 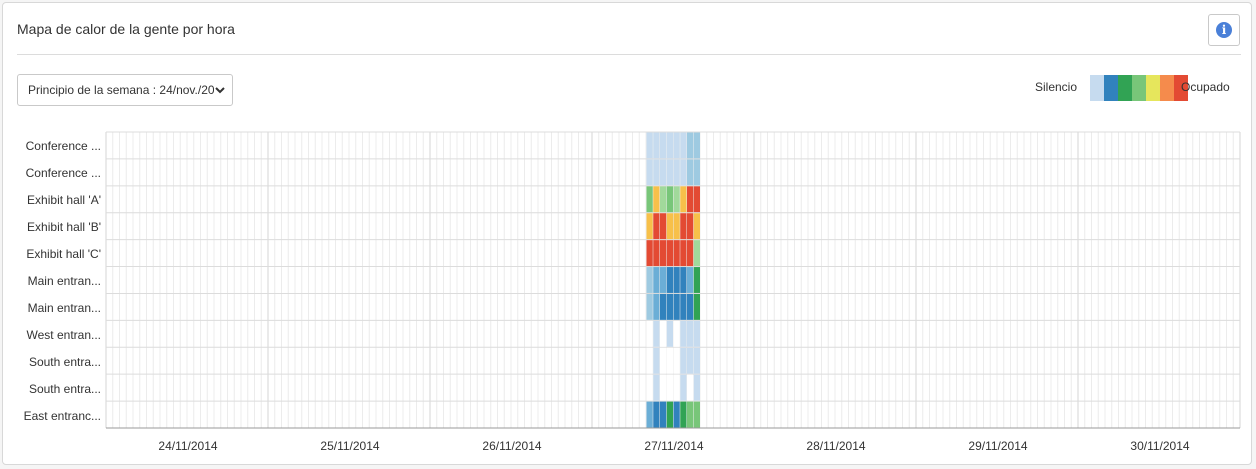 What do you see at coordinates (125, 90) in the screenshot?
I see `week-start-select: Principio de la semana : 24/nov./2014` at bounding box center [125, 90].